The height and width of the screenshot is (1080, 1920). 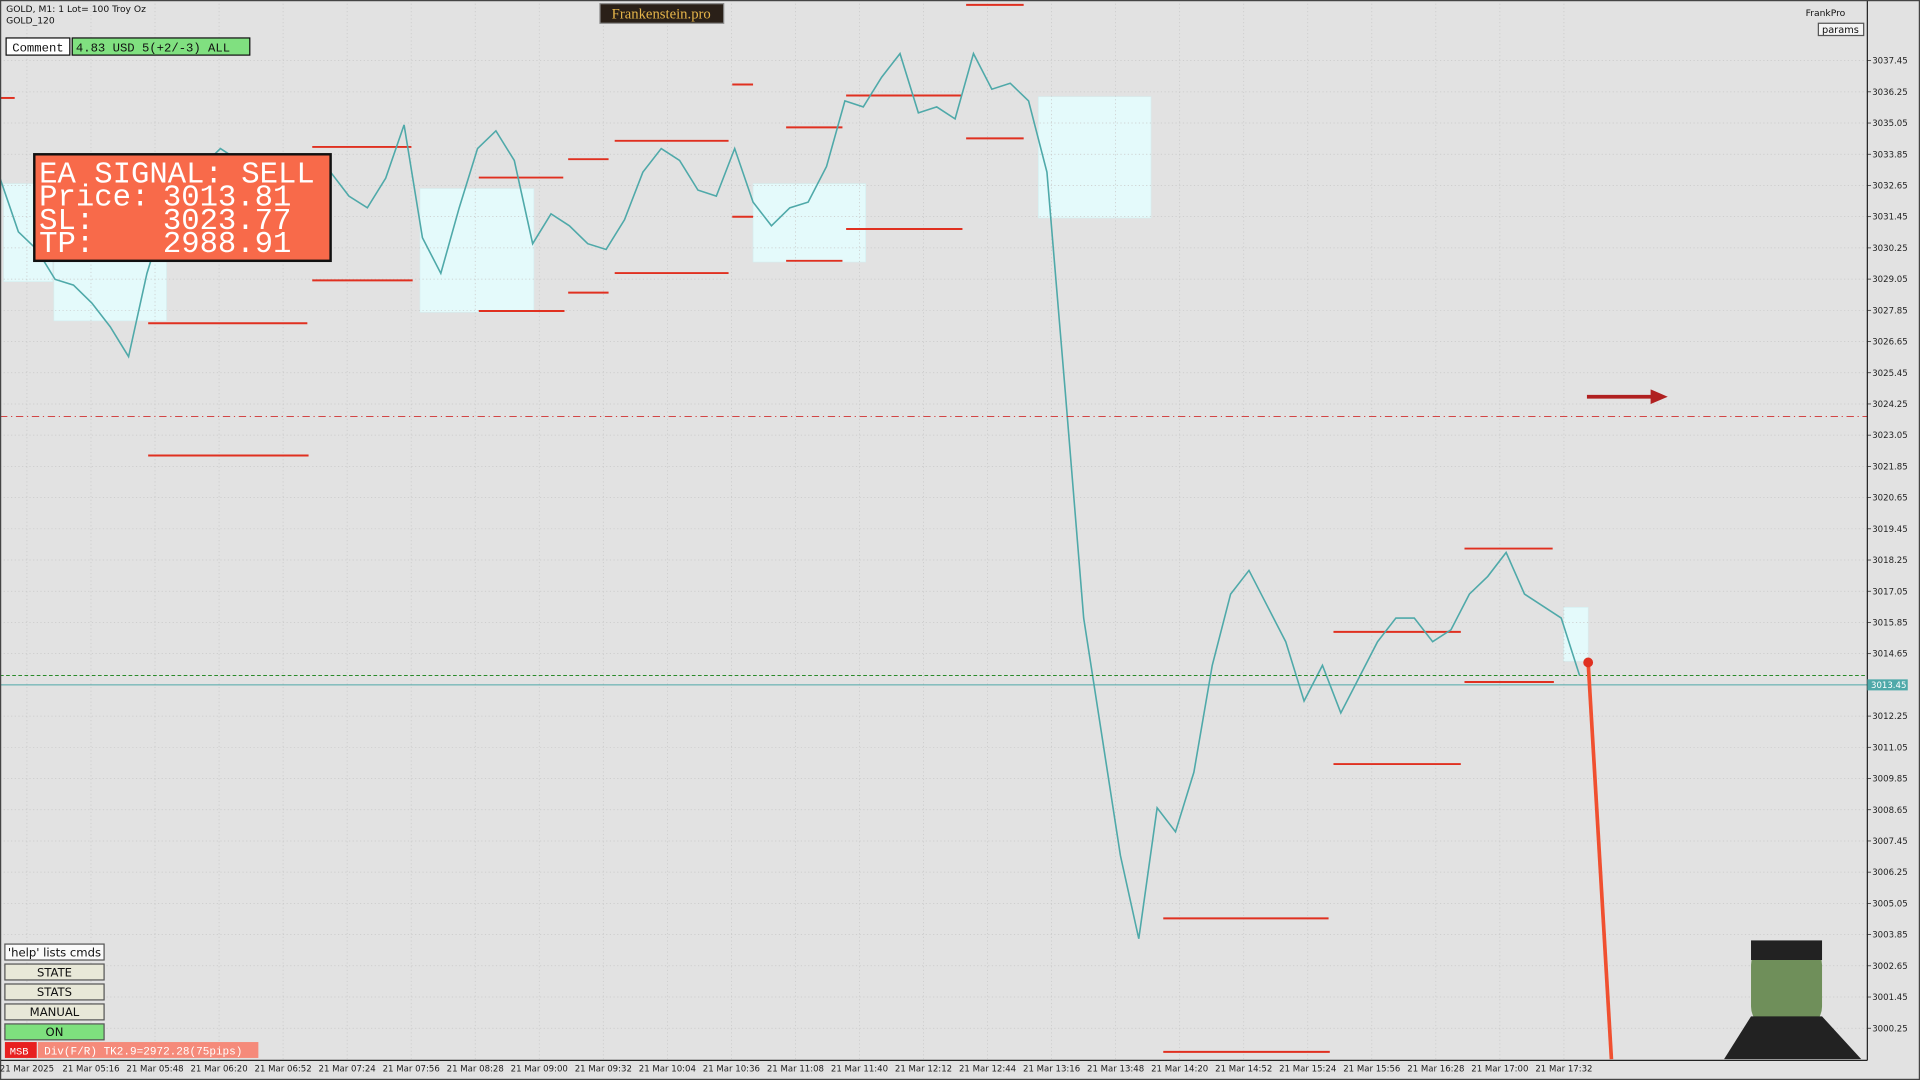 What do you see at coordinates (227, 222) in the screenshot?
I see `sl-value: 3023.77` at bounding box center [227, 222].